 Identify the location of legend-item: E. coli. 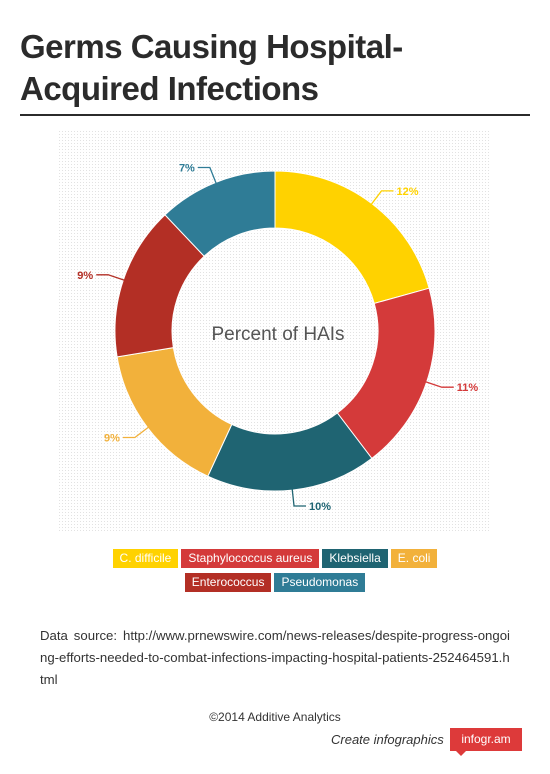
(414, 558).